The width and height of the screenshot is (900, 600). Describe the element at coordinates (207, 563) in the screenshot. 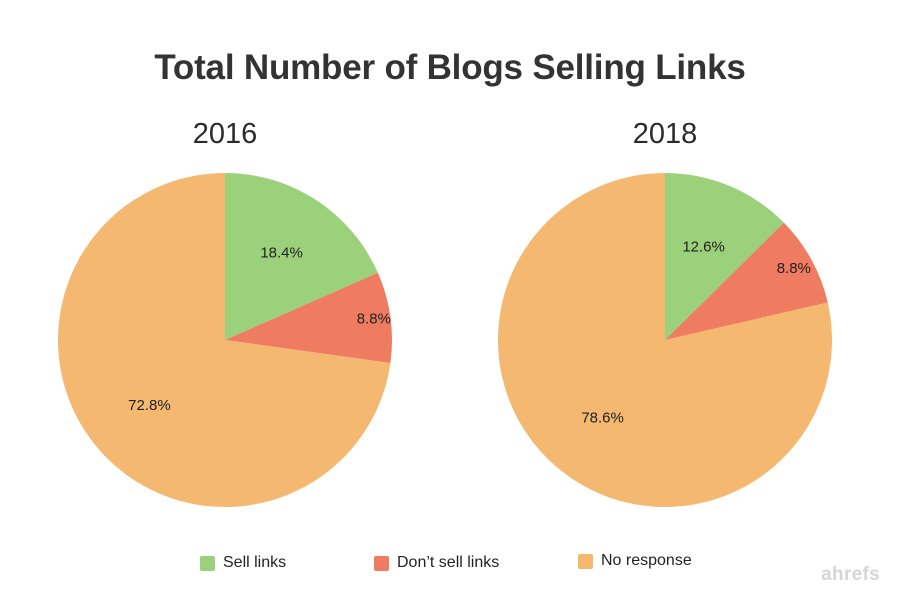

I see `legend-swatch-sell-links` at that location.